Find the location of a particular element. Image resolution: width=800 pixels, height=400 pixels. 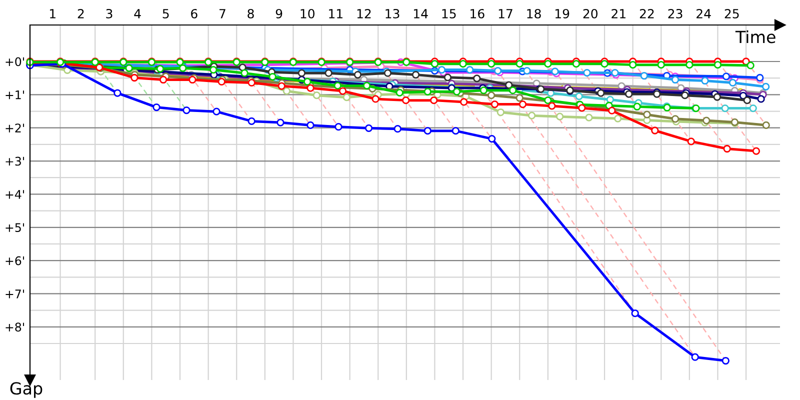

x-tick-label: 14 is located at coordinates (421, 13).